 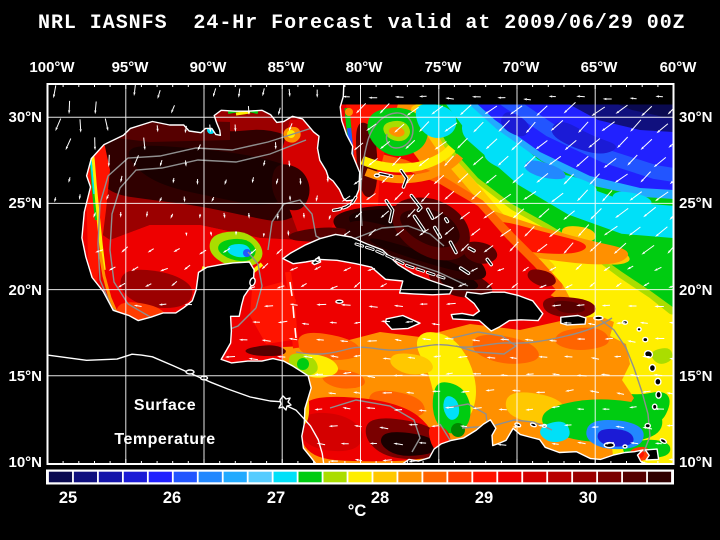 I want to click on svg-text: 70°W, so click(x=522, y=67).